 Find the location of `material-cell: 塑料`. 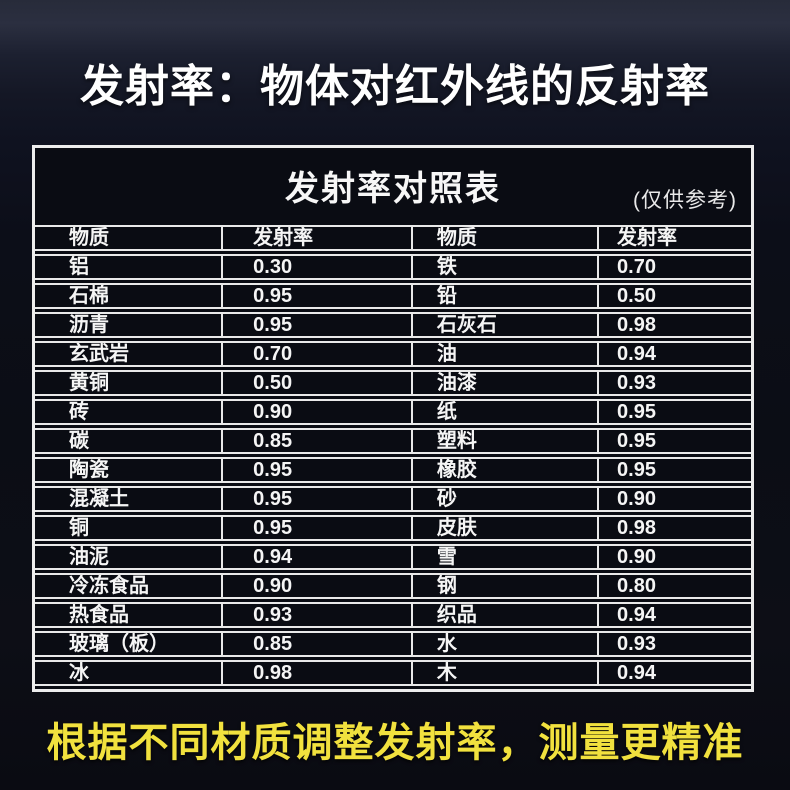

material-cell: 塑料 is located at coordinates (504, 441).